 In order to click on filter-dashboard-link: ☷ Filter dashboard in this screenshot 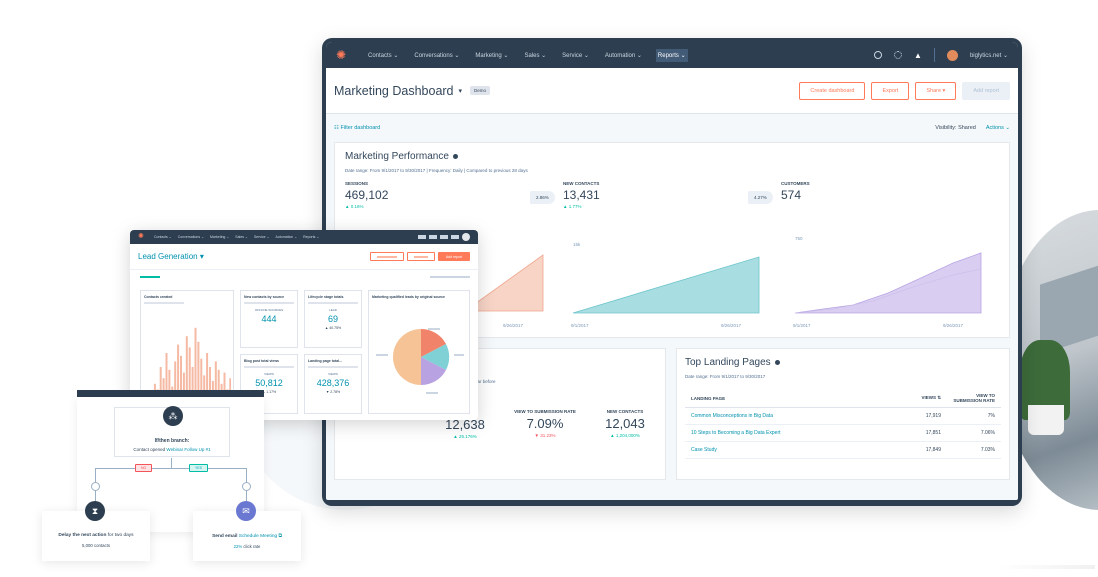, I will do `click(357, 128)`.